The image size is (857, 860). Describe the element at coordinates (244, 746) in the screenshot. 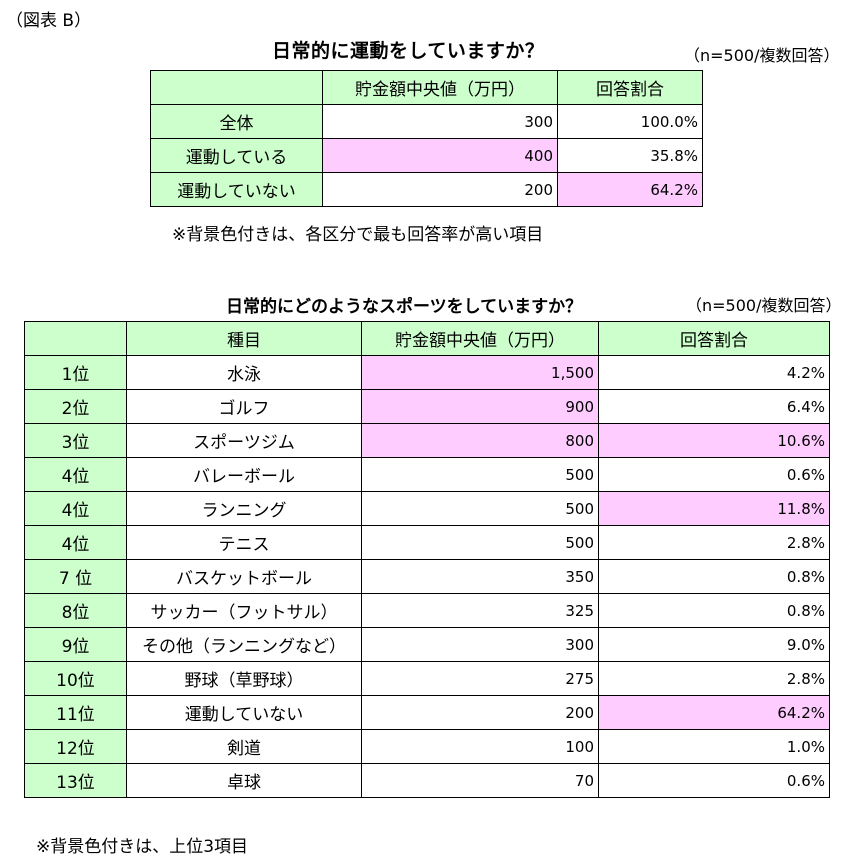

I see `sport-name: 剣道` at that location.